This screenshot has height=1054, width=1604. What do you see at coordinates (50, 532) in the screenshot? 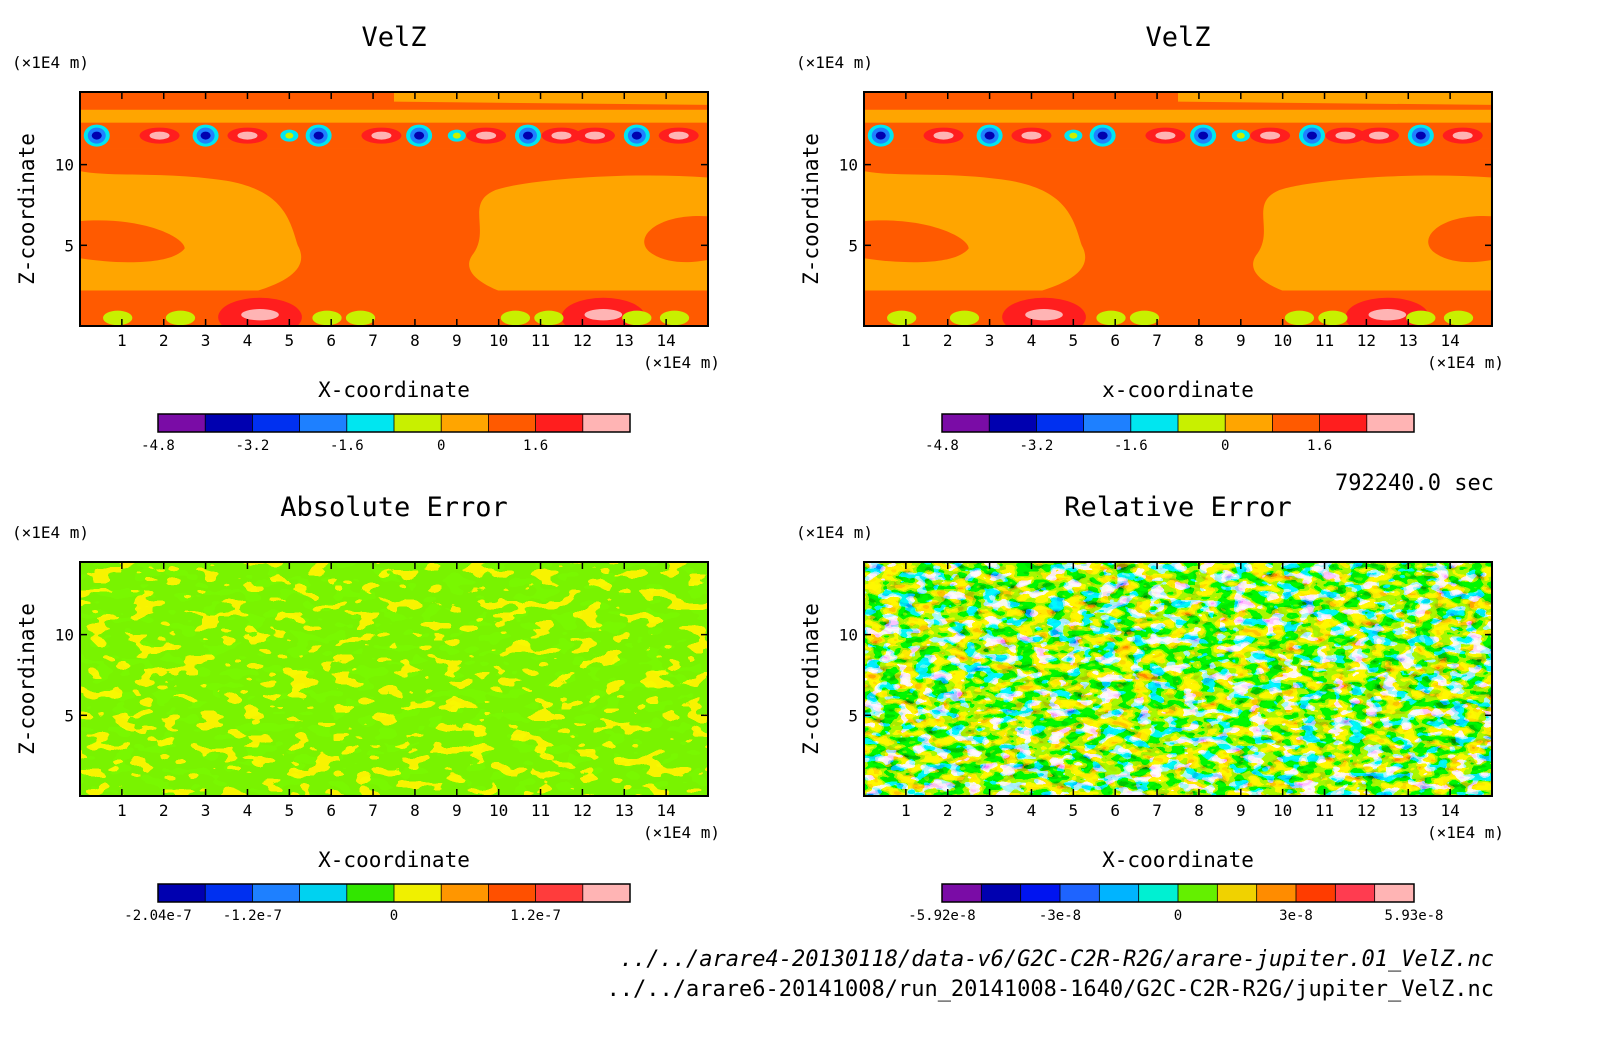
I see `y-unit-label: (×1E4 m)` at bounding box center [50, 532].